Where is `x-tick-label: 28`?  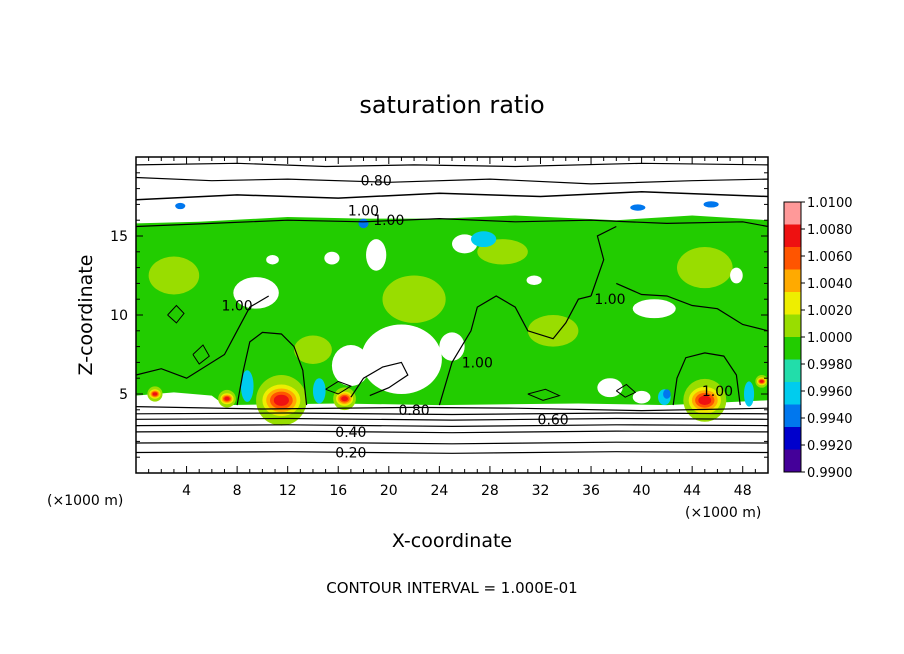 x-tick-label: 28 is located at coordinates (490, 491).